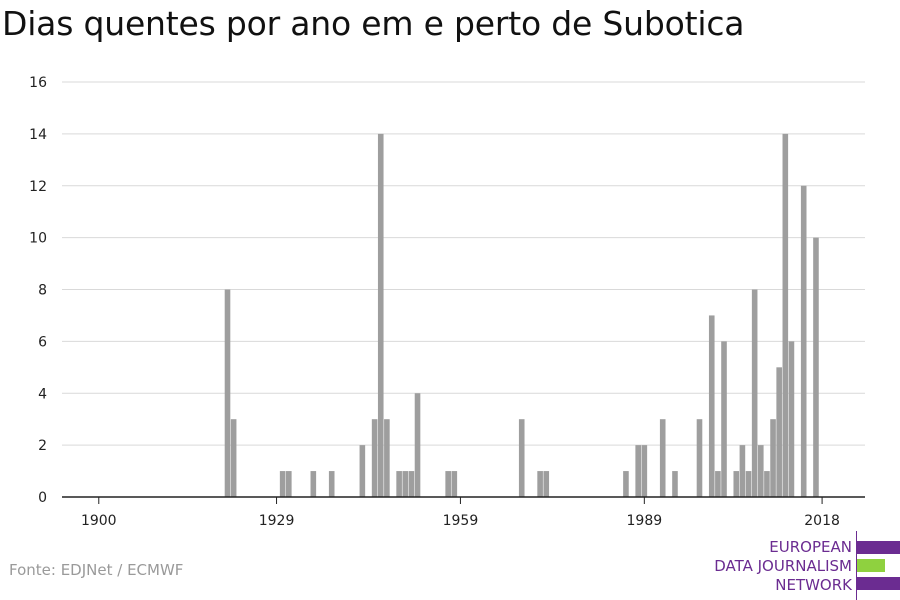  I want to click on x-tick-label: 1929, so click(277, 521).